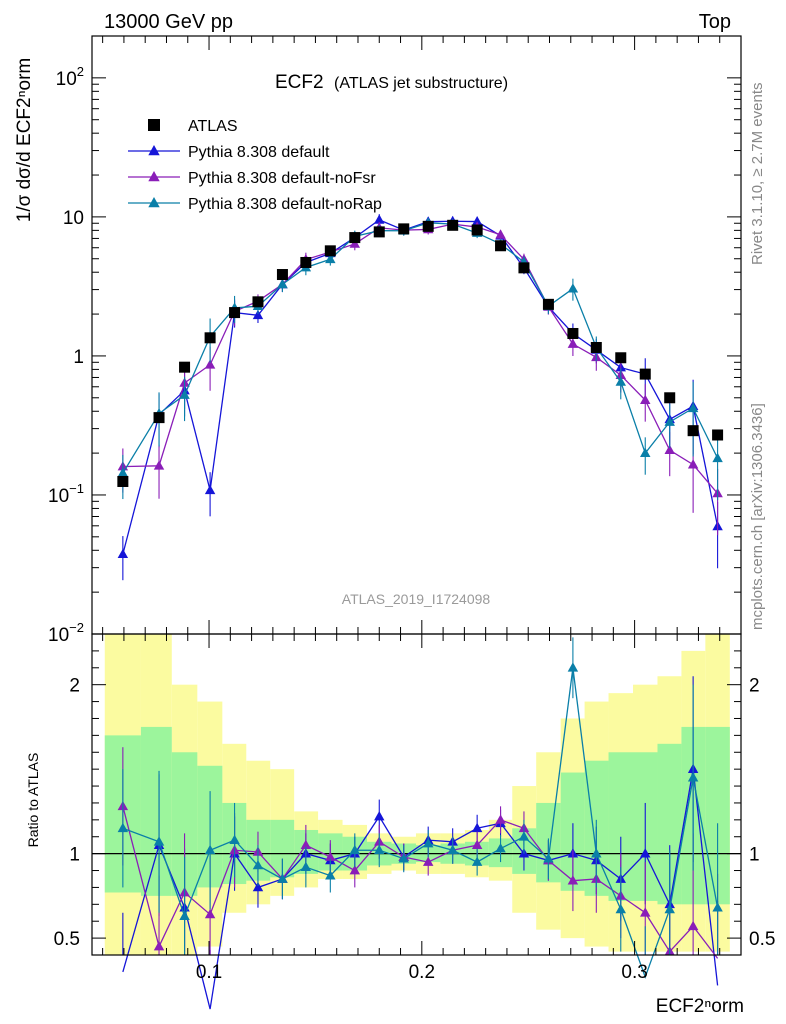 Image resolution: width=786 pixels, height=1024 pixels. I want to click on legend-label: Pythia 8.308 default-noRap, so click(285, 204).